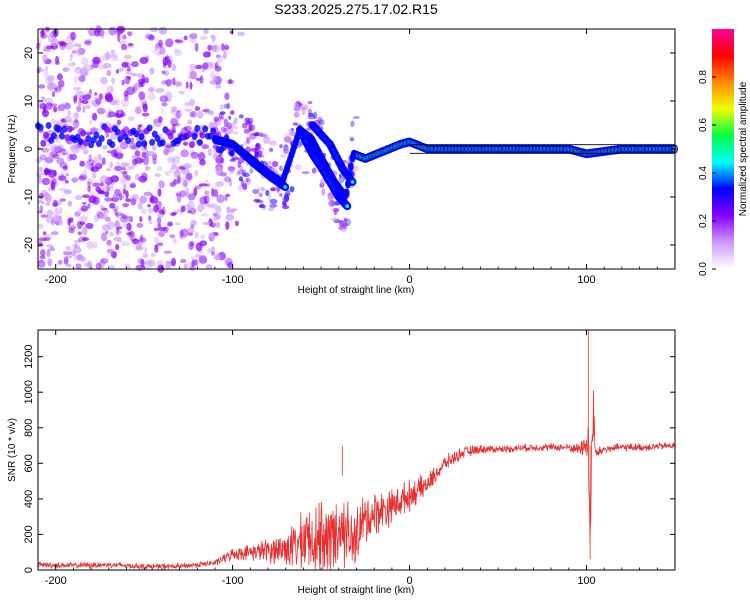  I want to click on x-tick-label: -100, so click(233, 581).